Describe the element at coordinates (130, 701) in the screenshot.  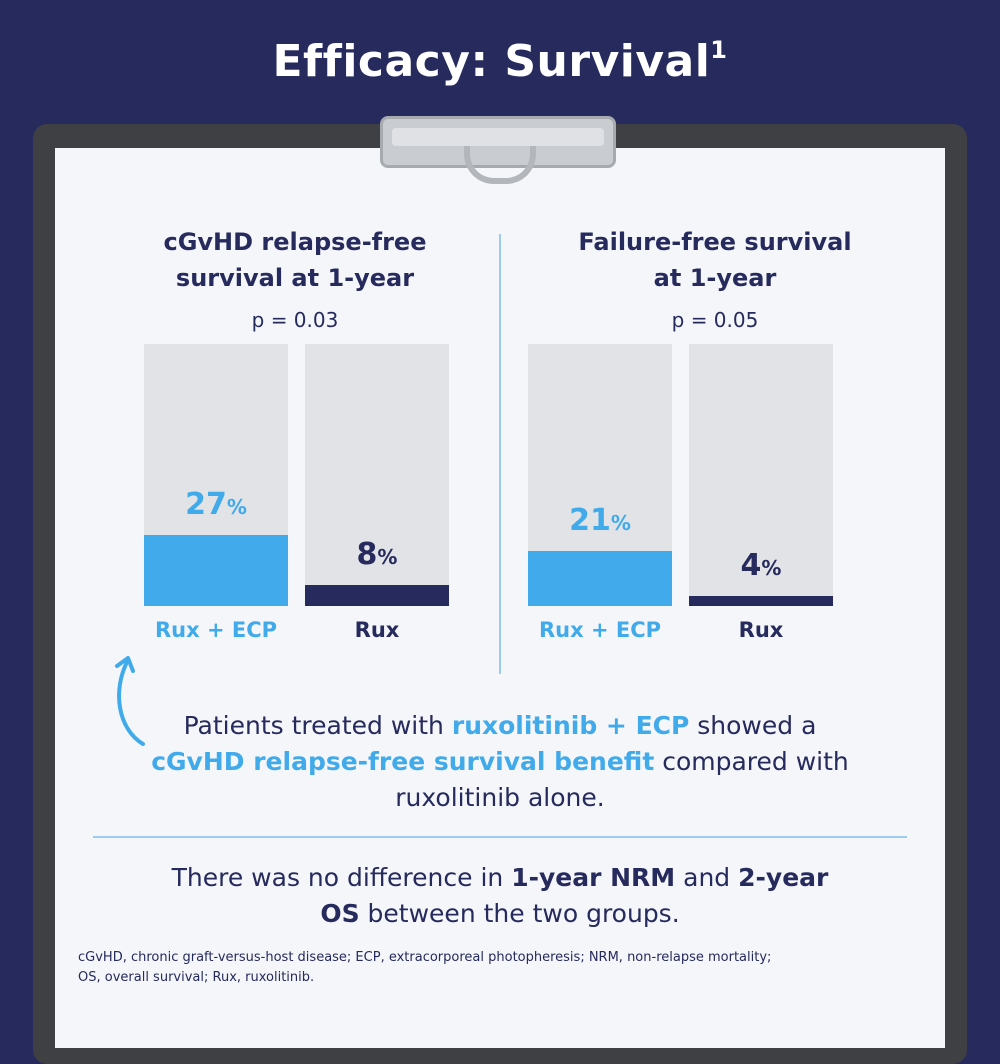
I see `curved-arrow-up-icon` at that location.